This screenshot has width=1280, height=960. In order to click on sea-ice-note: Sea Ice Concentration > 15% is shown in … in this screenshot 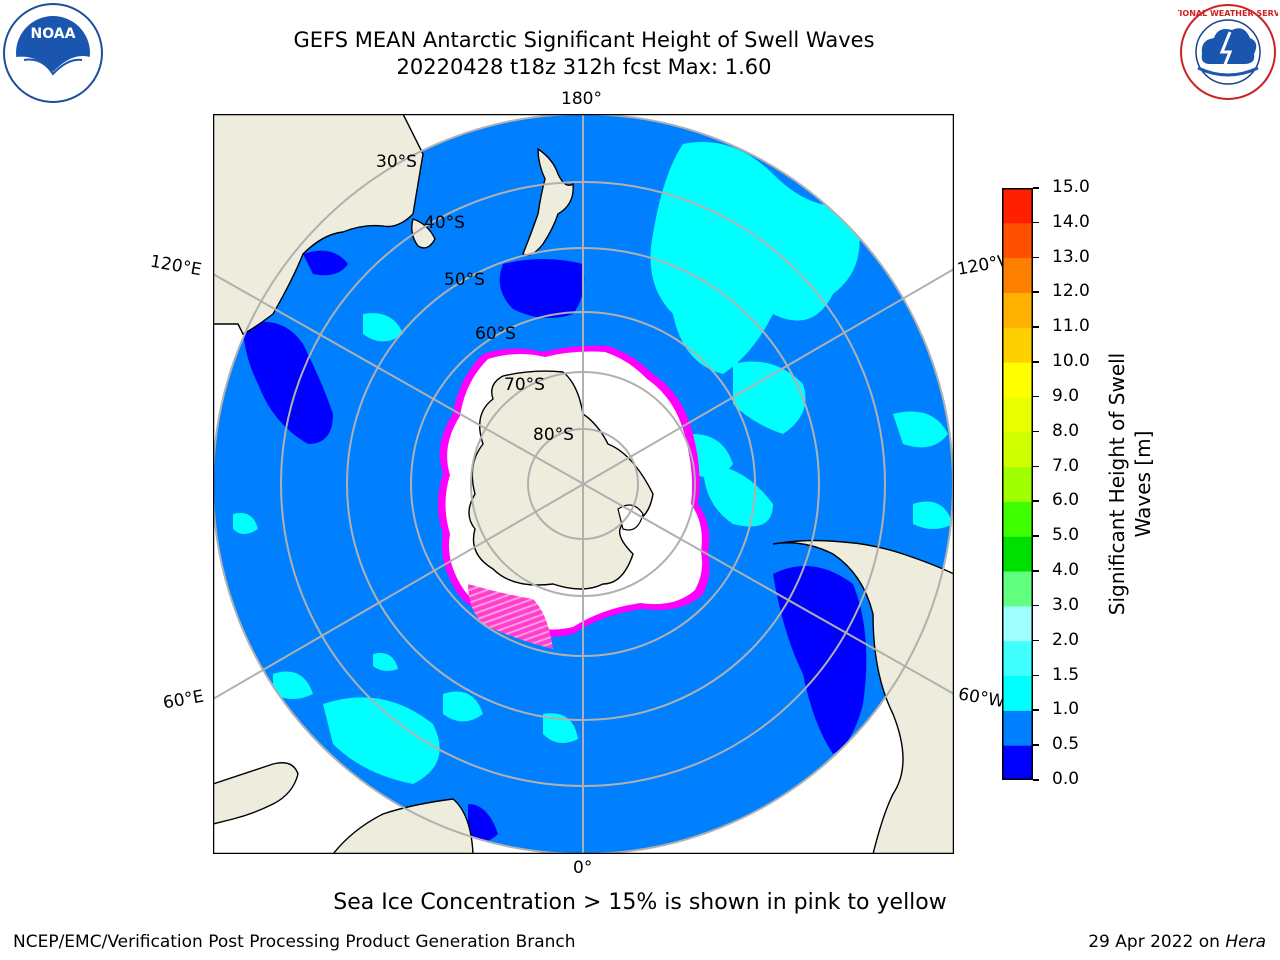, I will do `click(640, 902)`.